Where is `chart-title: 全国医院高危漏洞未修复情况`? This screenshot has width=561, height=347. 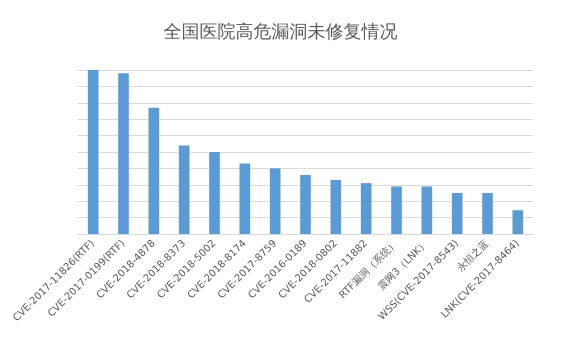
chart-title: 全国医院高危漏洞未修复情况 is located at coordinates (281, 32).